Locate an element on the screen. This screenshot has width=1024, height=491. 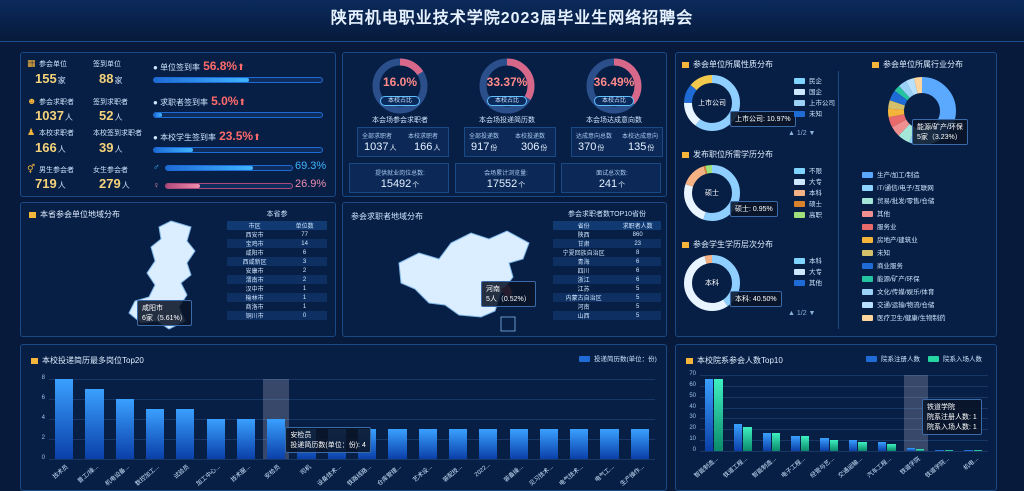
level-pager: ▲ 1/2 ▼ is located at coordinates (802, 313).